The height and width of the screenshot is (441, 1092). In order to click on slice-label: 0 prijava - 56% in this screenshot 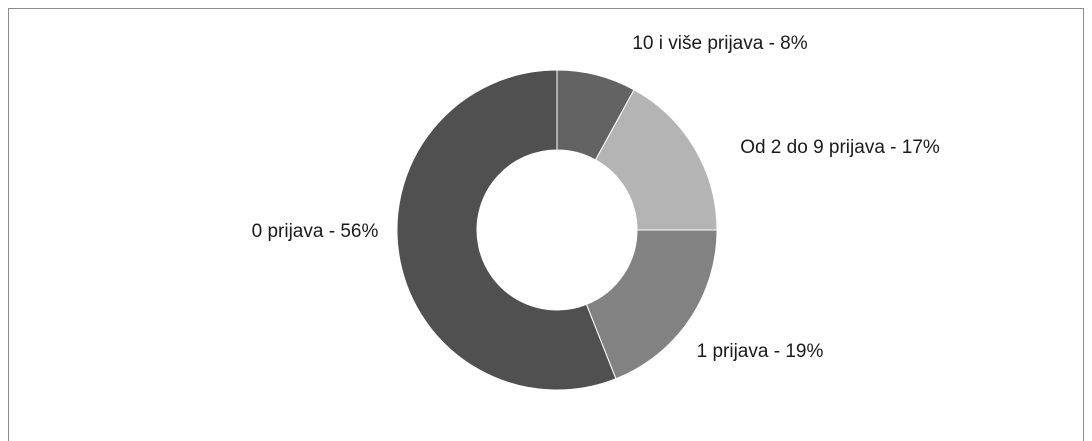, I will do `click(315, 231)`.